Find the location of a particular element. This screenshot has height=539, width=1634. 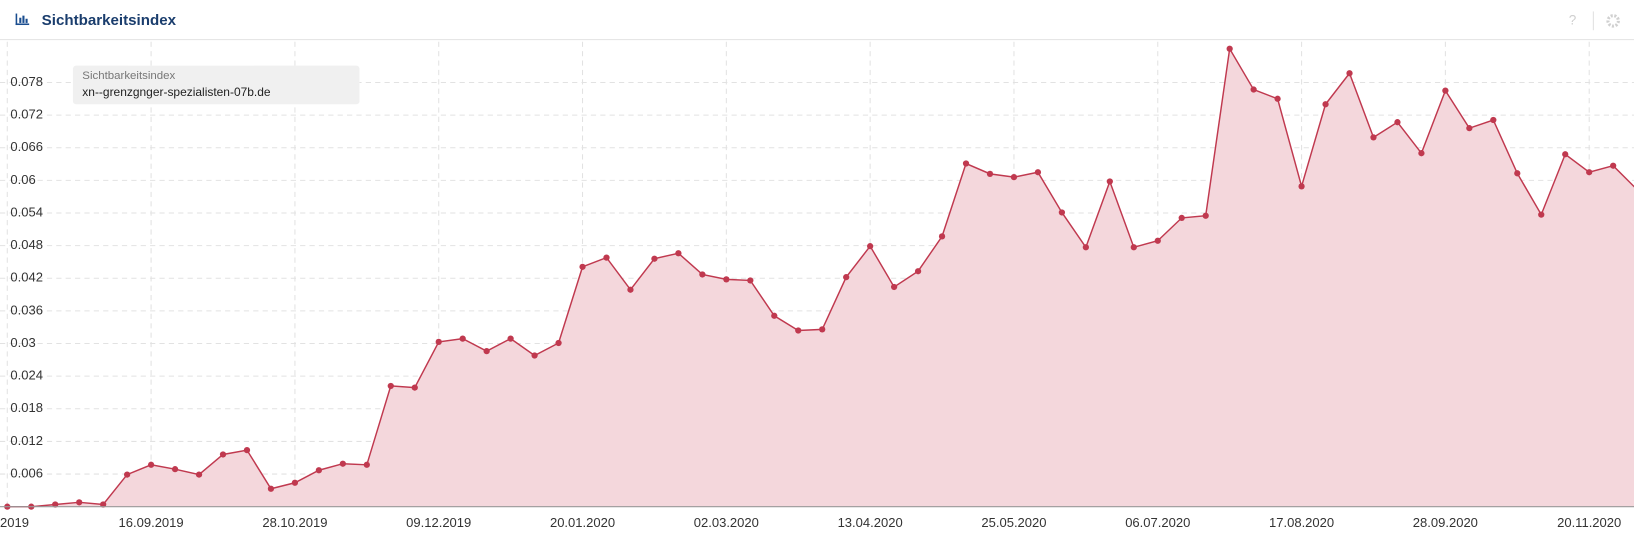

header is located at coordinates (817, 20).